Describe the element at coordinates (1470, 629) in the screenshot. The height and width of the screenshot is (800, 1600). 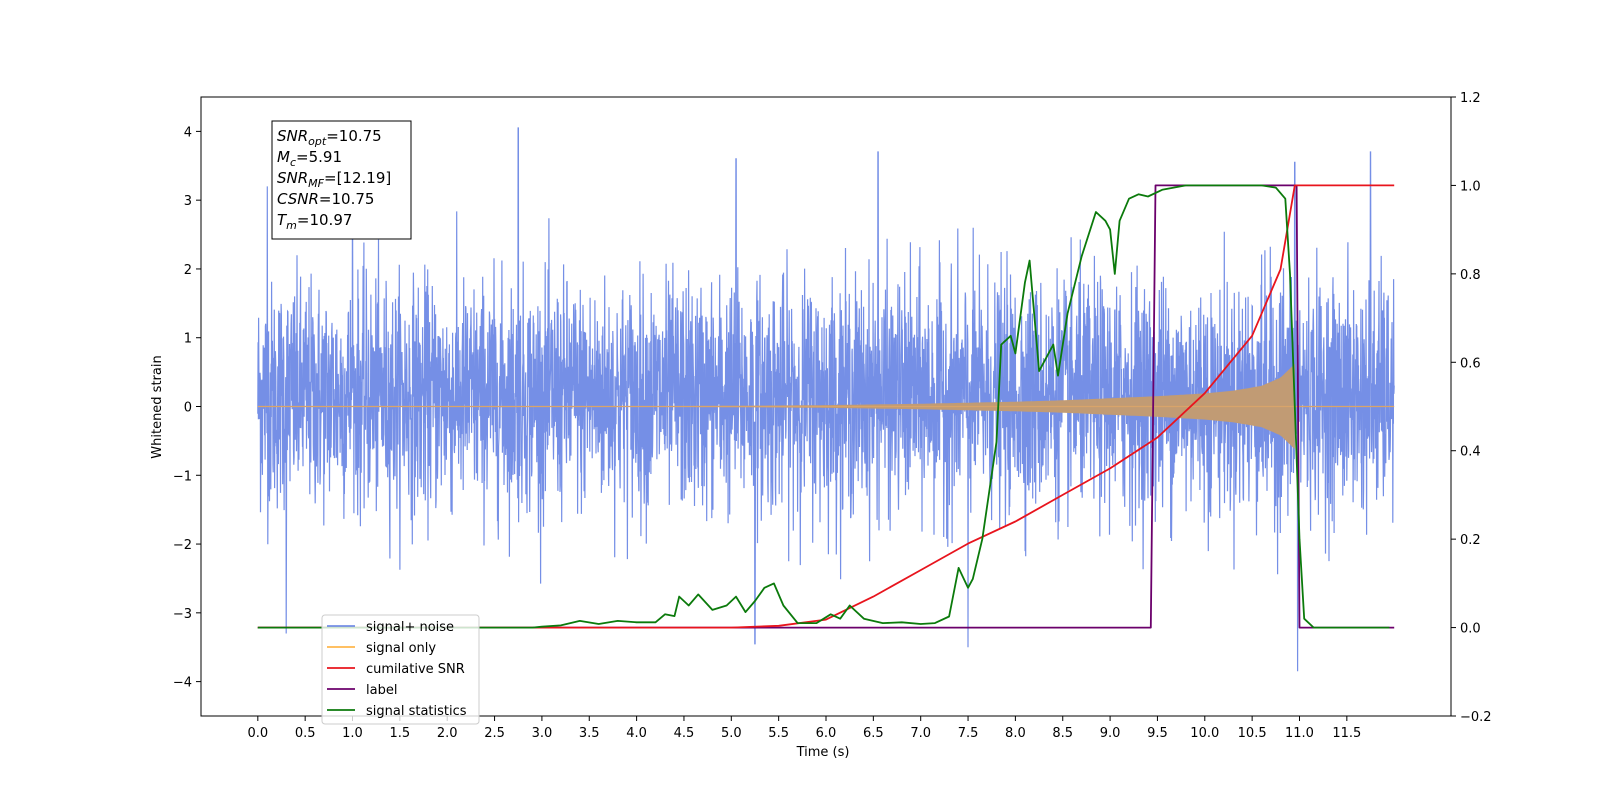
I see `y-right-tick-label: 0.0` at that location.